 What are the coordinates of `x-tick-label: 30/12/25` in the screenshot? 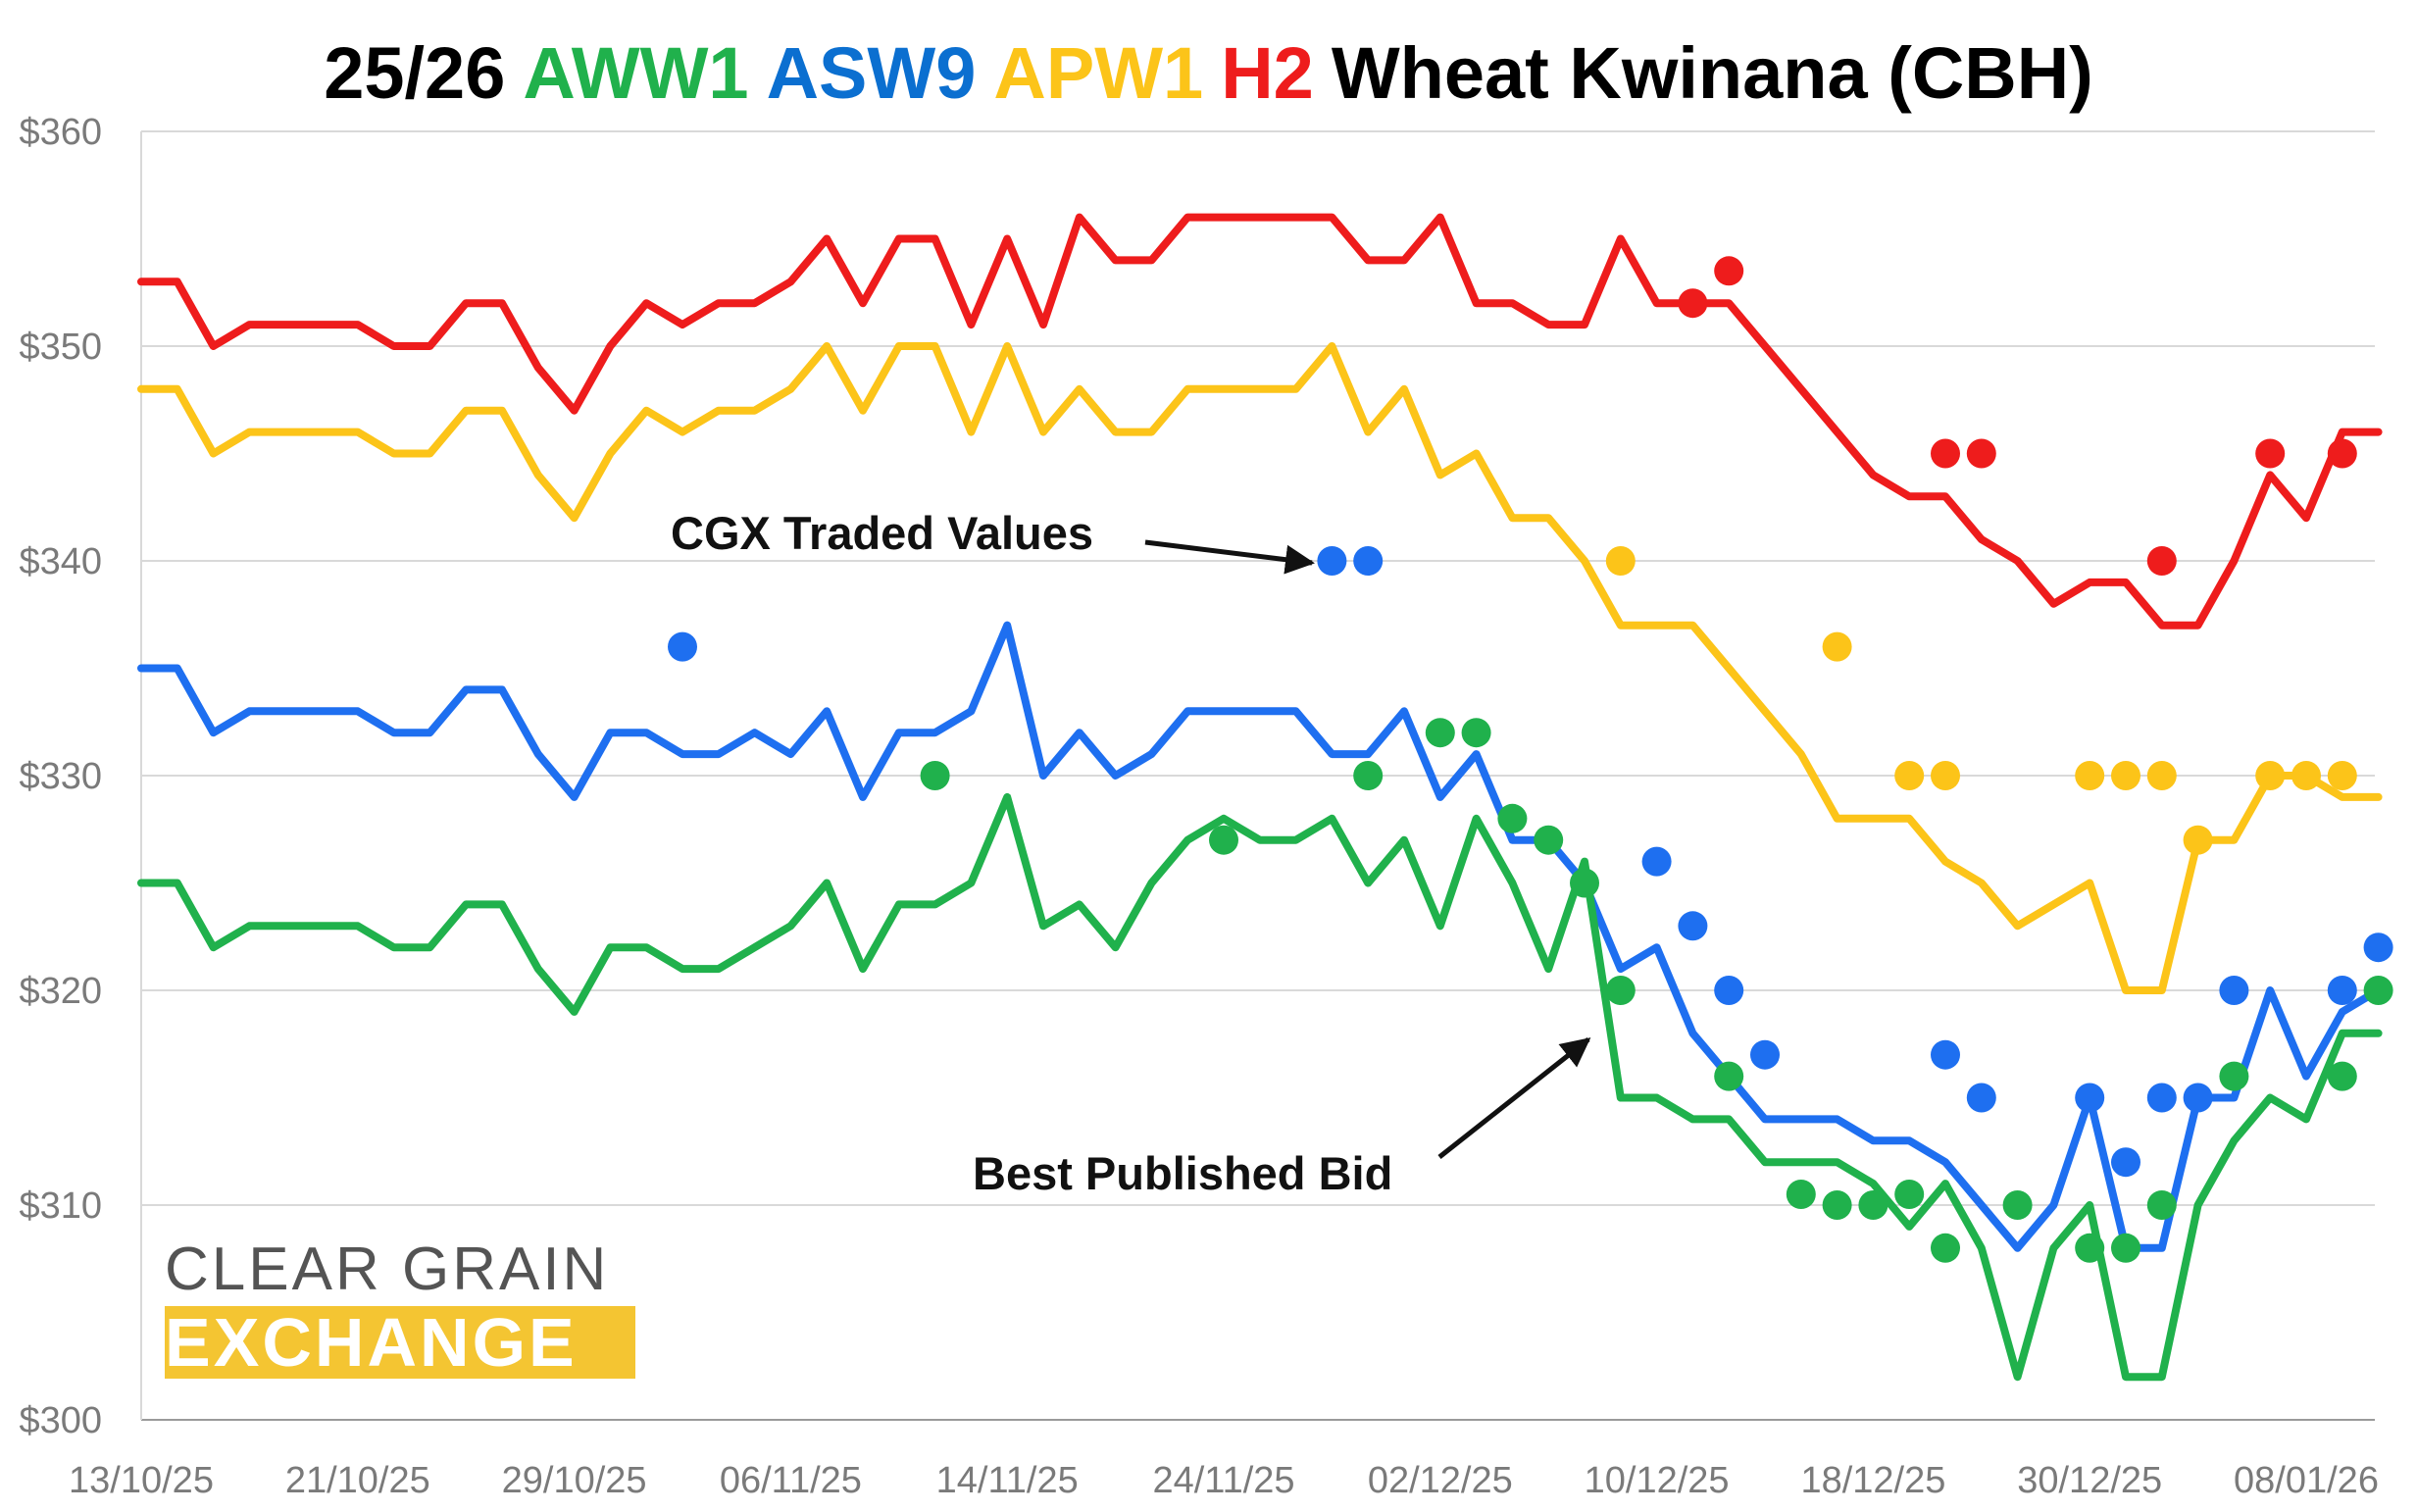 It's located at (2089, 1480).